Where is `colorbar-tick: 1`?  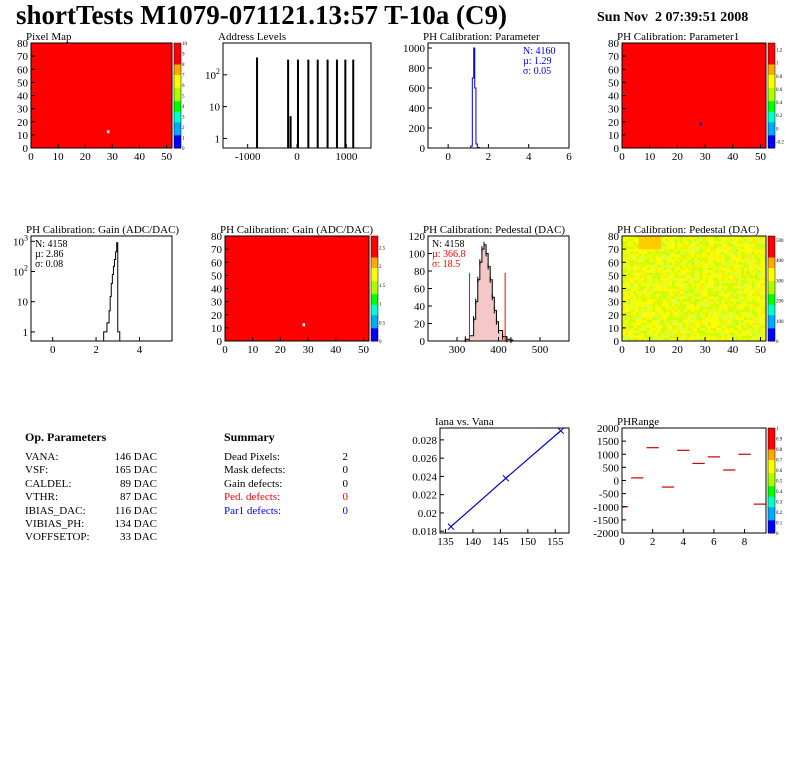
colorbar-tick: 1 is located at coordinates (183, 139).